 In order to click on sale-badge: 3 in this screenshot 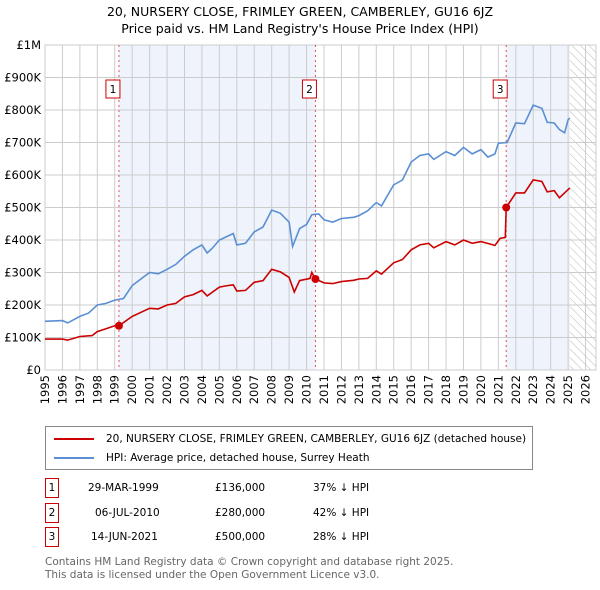, I will do `click(52, 537)`.